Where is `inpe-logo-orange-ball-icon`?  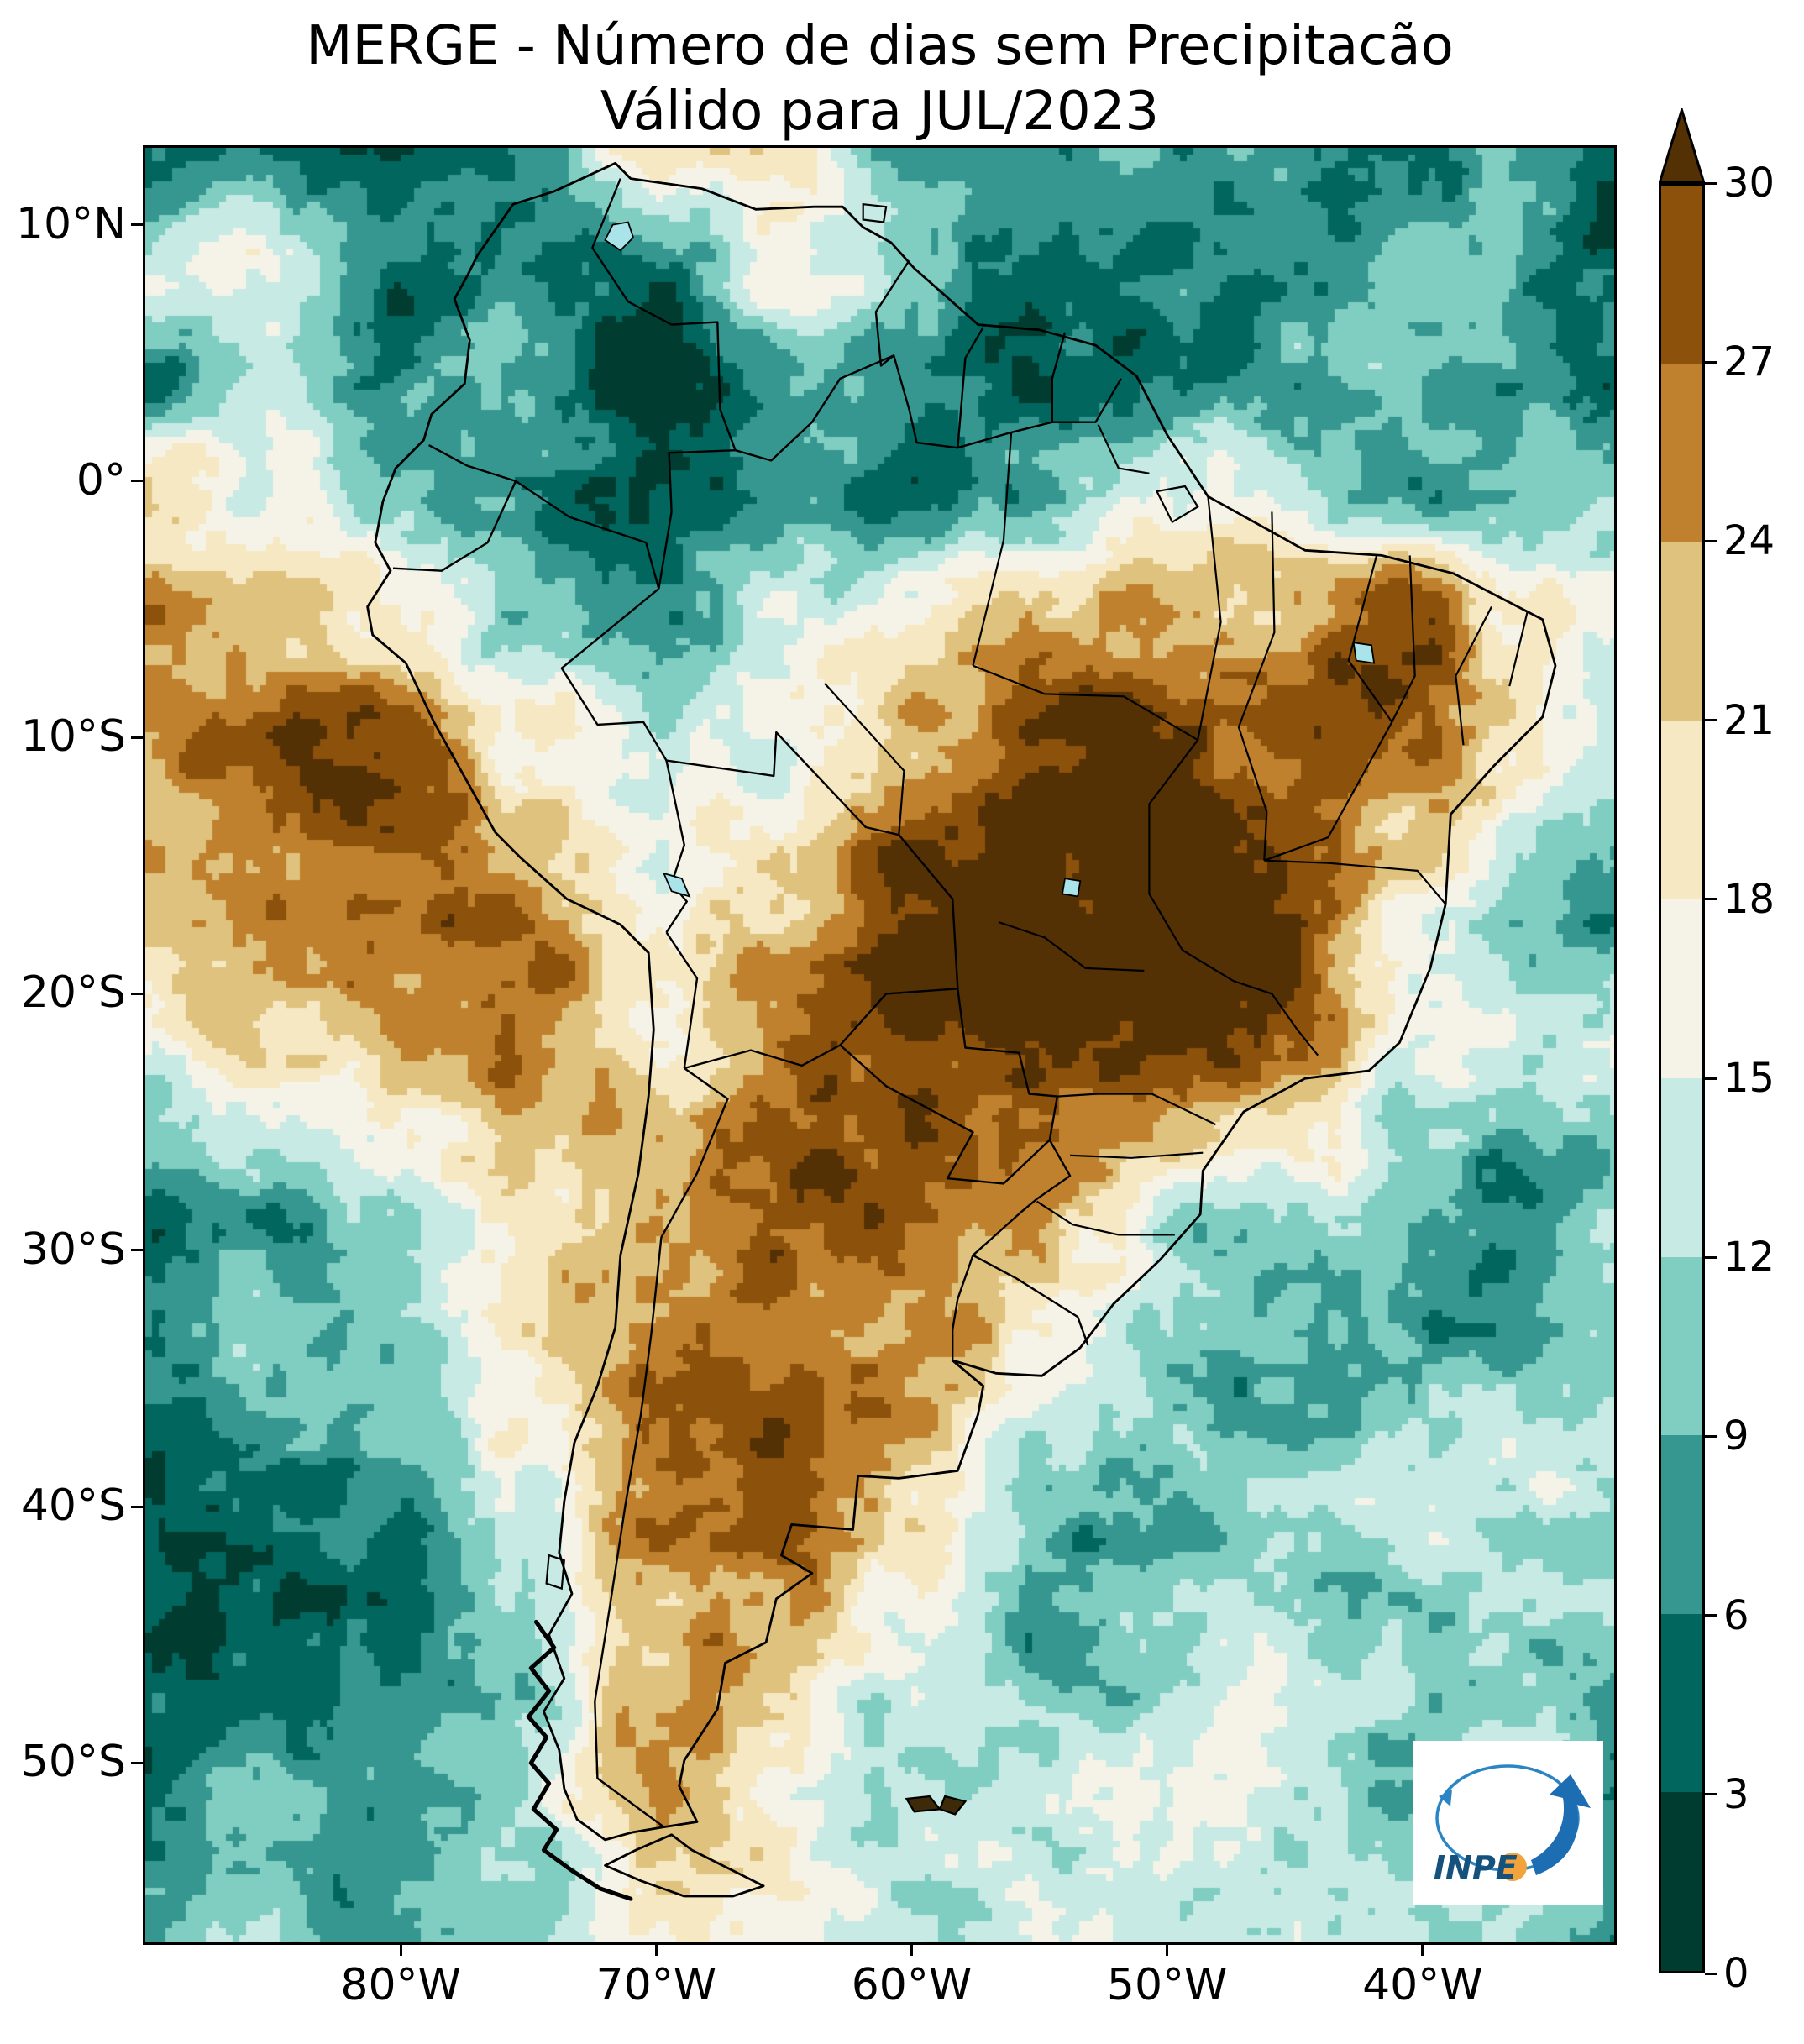 inpe-logo-orange-ball-icon is located at coordinates (1512, 1867).